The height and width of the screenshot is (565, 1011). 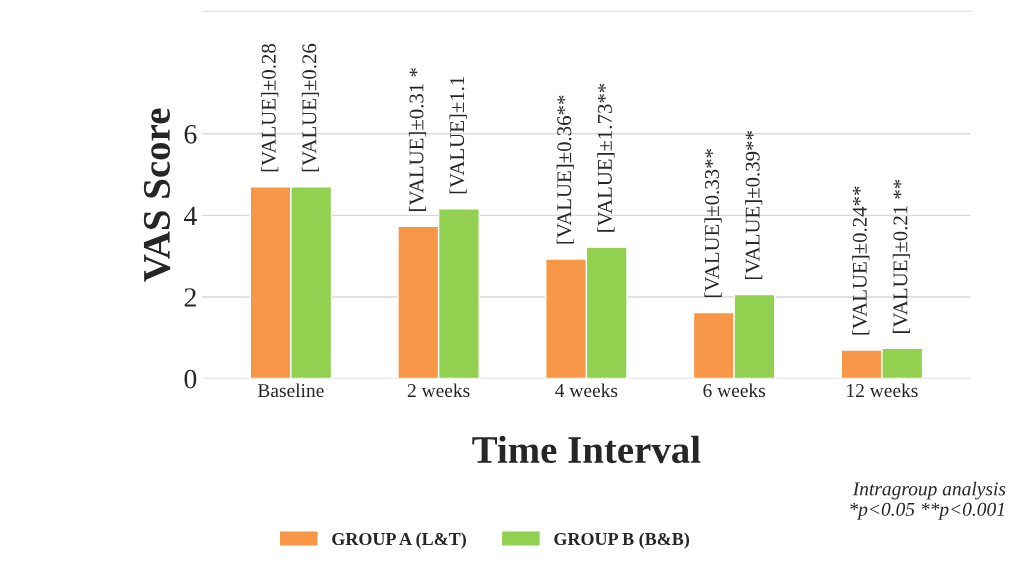 I want to click on legend-label: GROUP B (B&B), so click(x=622, y=540).